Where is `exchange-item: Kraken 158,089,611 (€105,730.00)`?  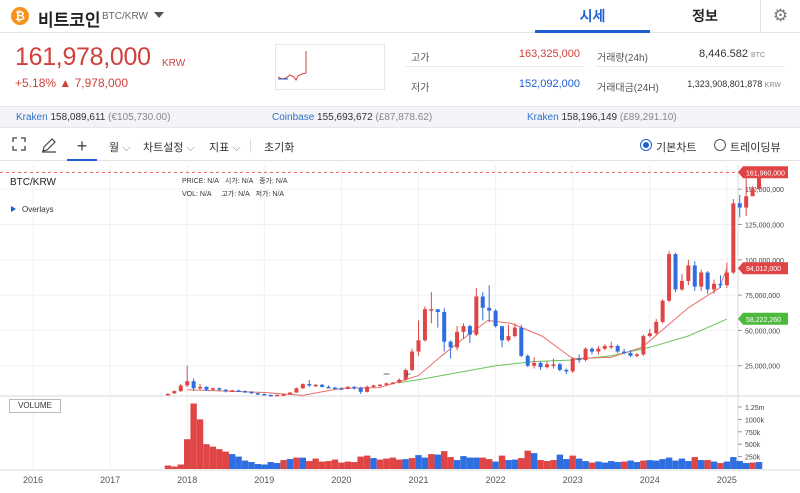
exchange-item: Kraken 158,089,611 (€105,730.00) is located at coordinates (93, 117).